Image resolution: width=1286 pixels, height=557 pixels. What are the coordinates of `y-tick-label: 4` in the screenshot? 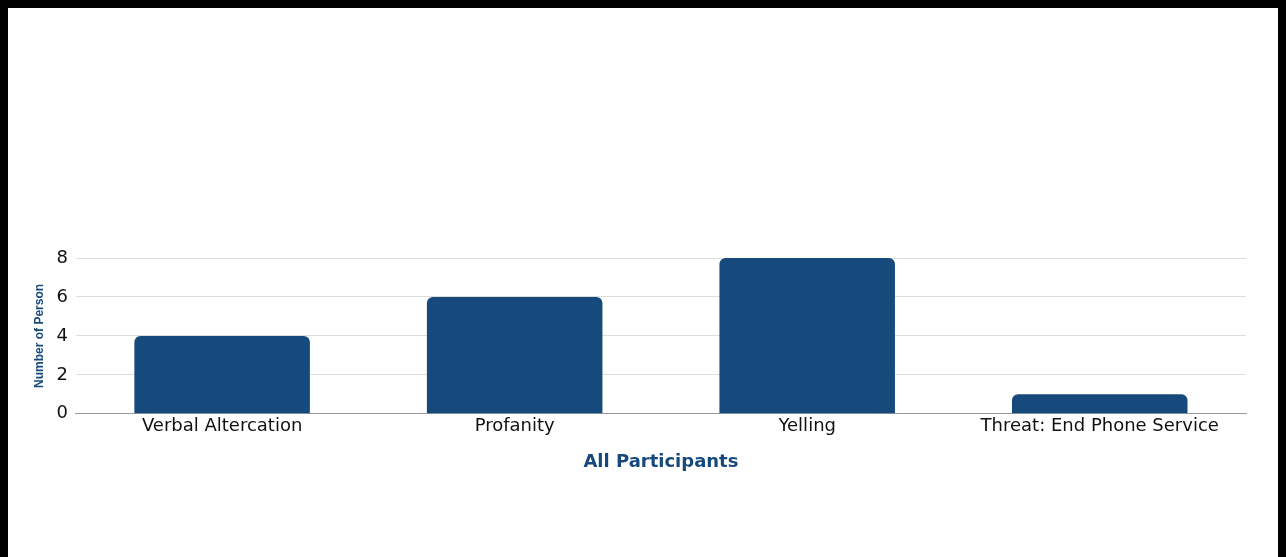 It's located at (62, 334).